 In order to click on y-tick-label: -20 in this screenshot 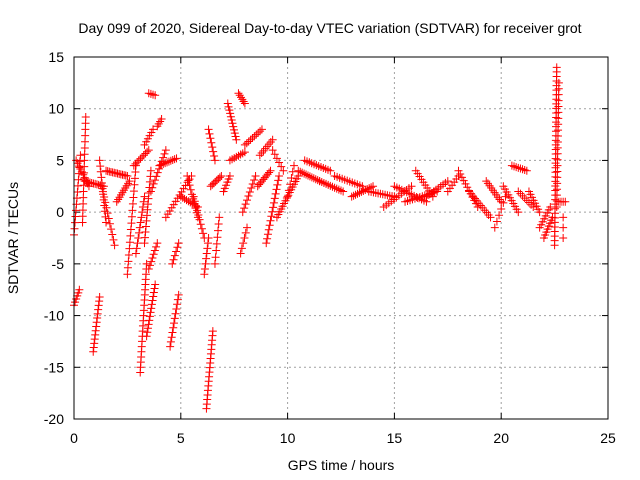, I will do `click(54, 419)`.